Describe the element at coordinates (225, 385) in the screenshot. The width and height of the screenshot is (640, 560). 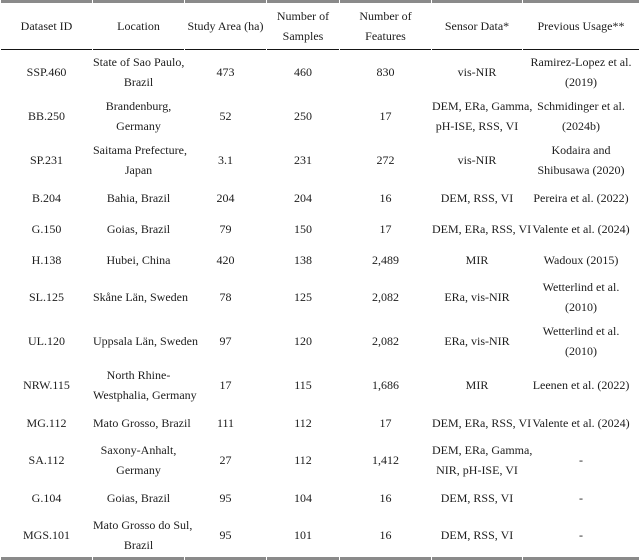
I see `cell-area: 17` at that location.